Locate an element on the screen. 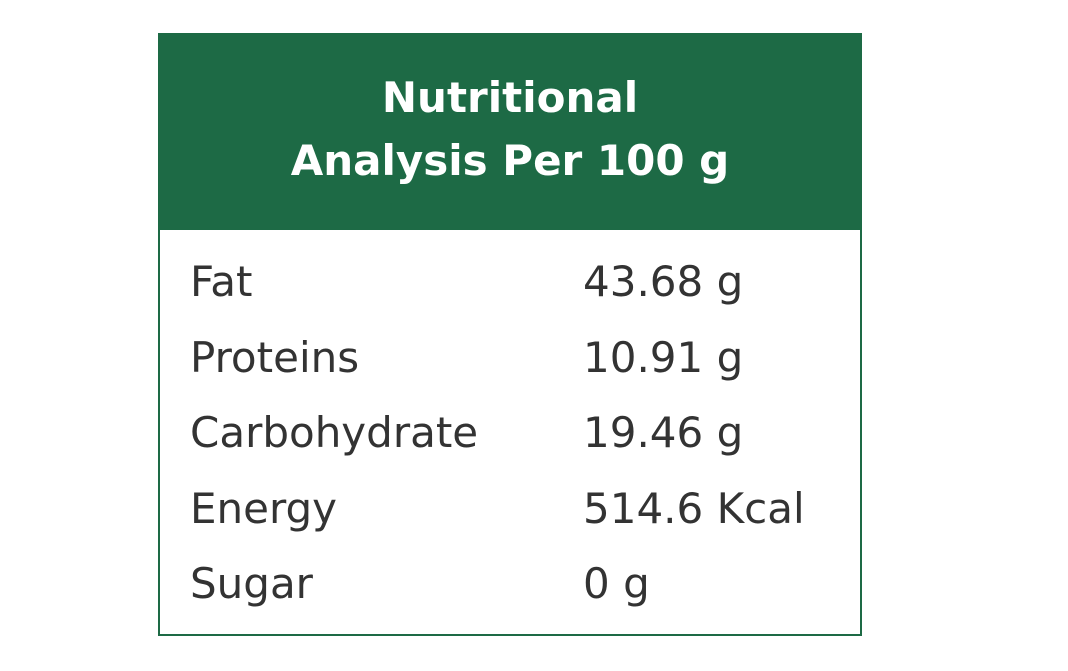  header-title: Analysis Per 100 g is located at coordinates (510, 160).